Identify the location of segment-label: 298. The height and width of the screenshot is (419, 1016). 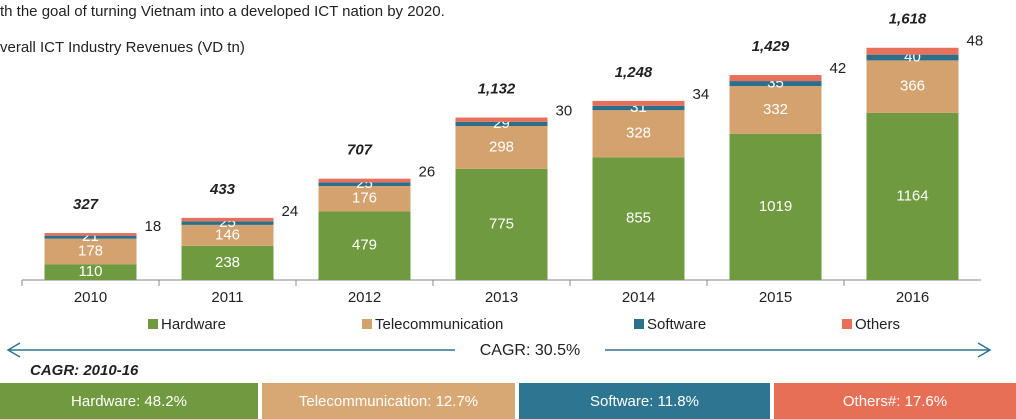
(501, 146).